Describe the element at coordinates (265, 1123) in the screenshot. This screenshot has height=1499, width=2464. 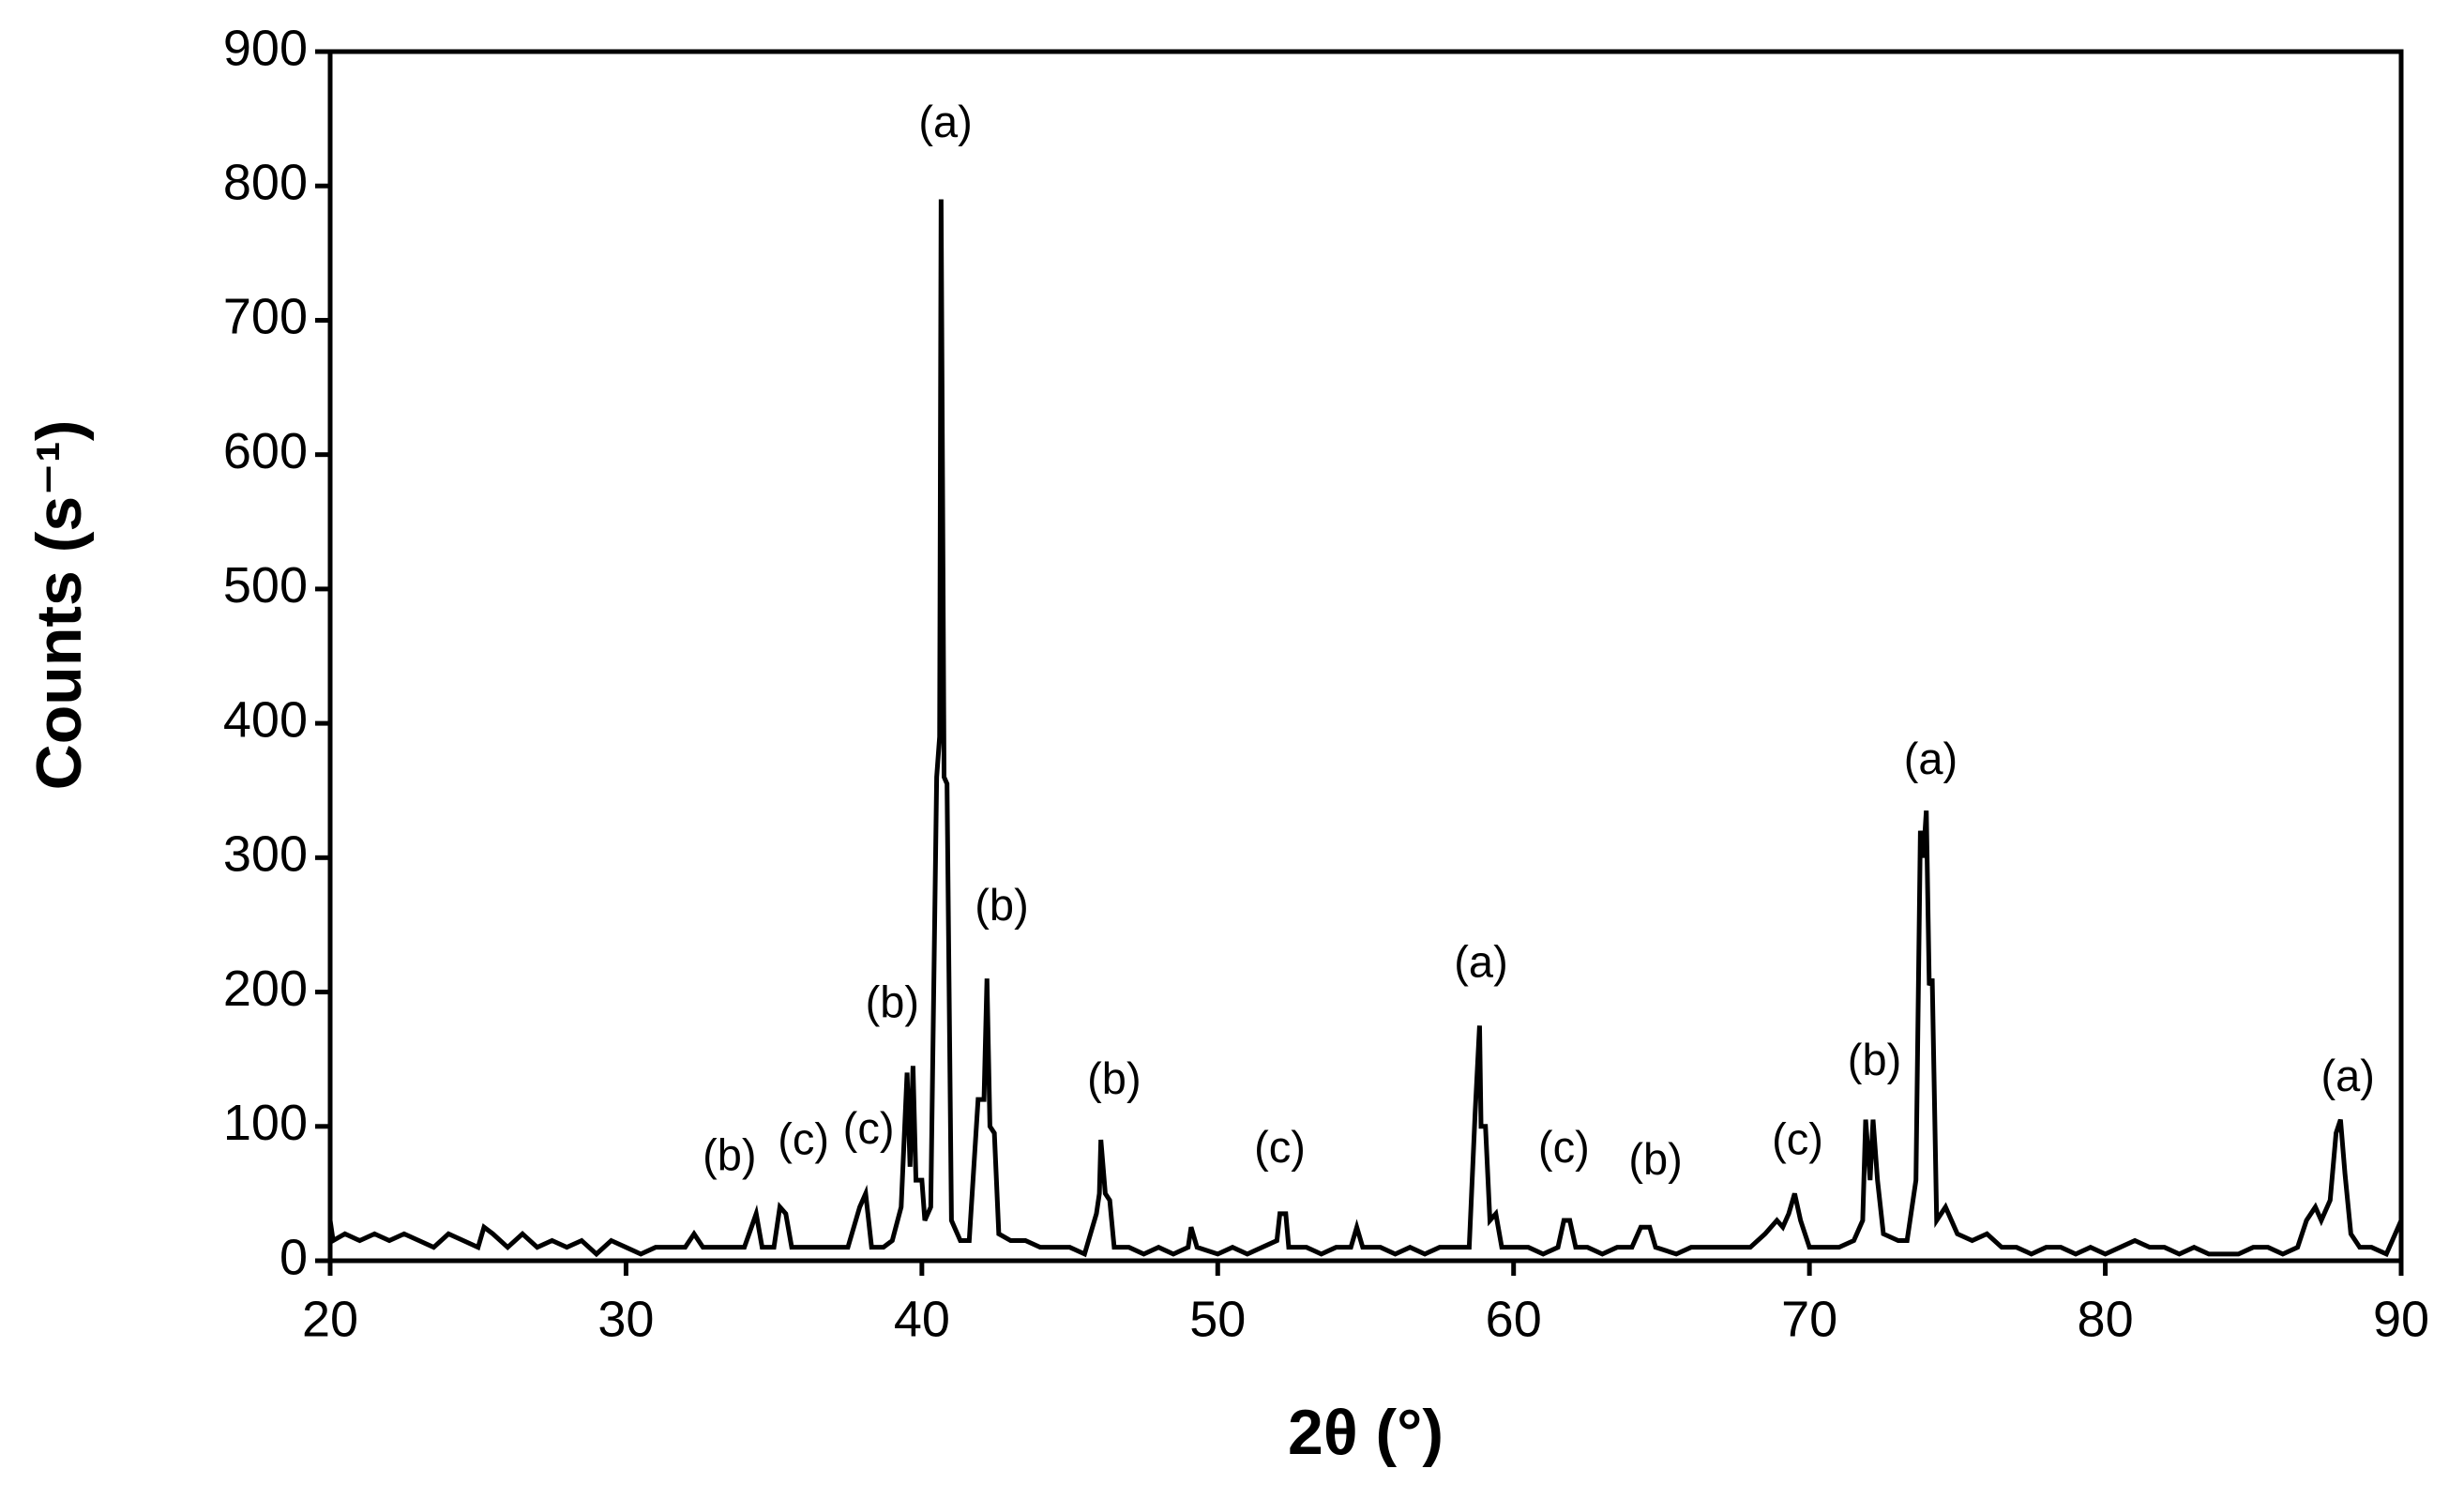
I see `y-tick-label: 100` at that location.